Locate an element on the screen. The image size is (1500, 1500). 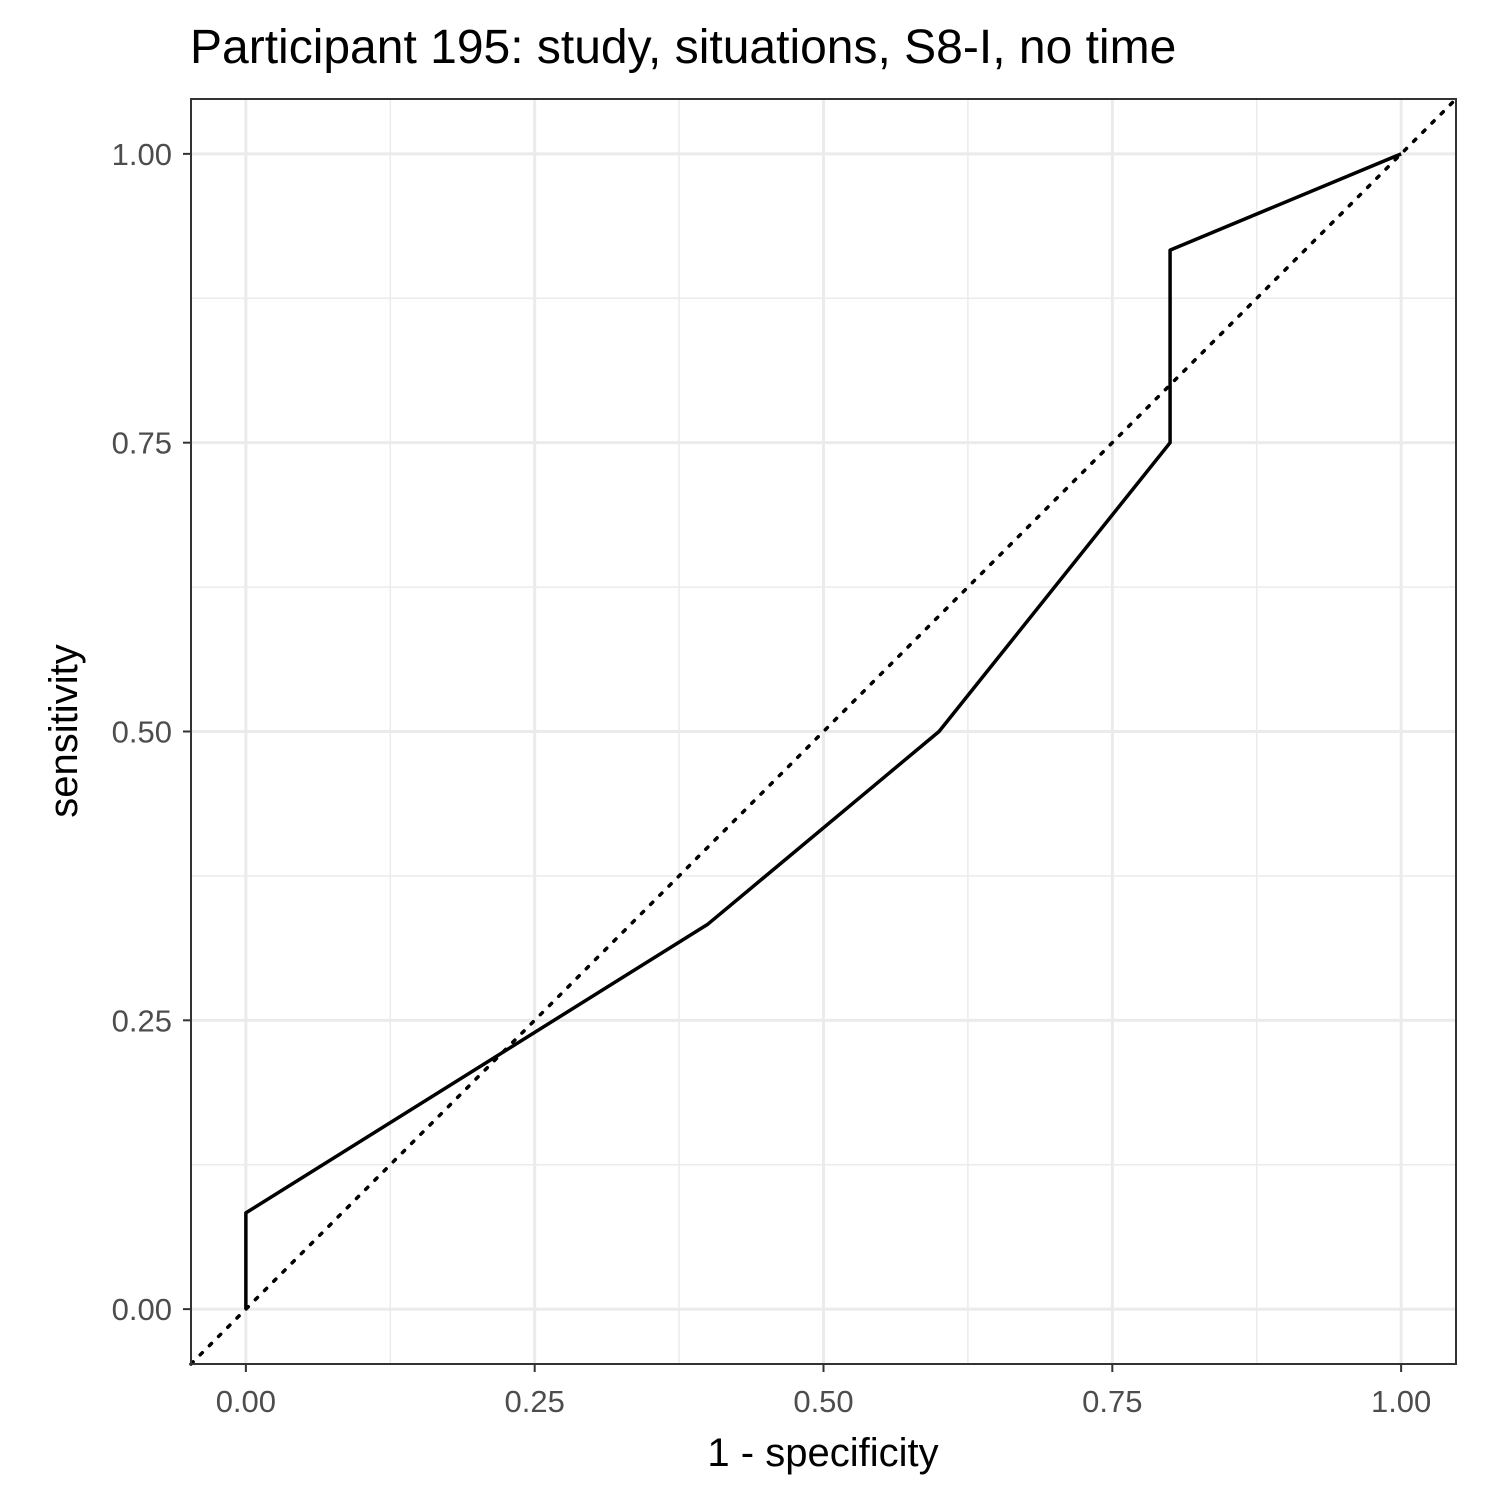
x-tick-label: 1.00 is located at coordinates (1401, 1401).